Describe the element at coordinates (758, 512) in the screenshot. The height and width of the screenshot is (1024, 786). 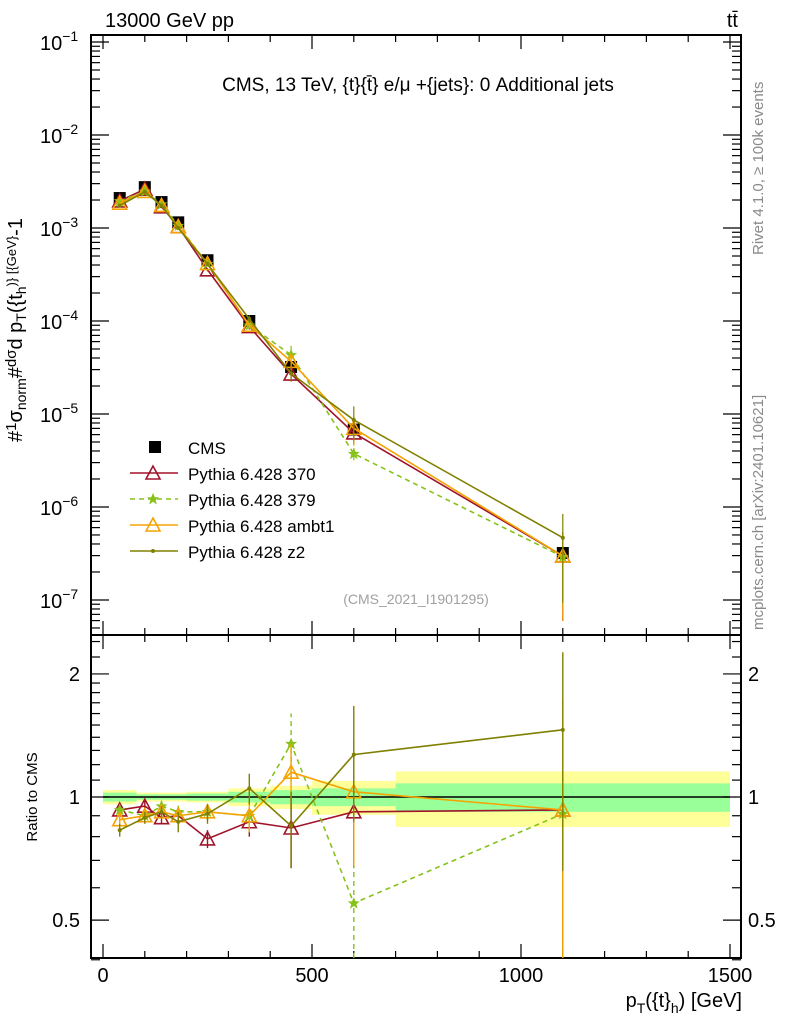
I see `side-text-lower: mcplots.cern.ch [arXiv:2401.10621]` at that location.